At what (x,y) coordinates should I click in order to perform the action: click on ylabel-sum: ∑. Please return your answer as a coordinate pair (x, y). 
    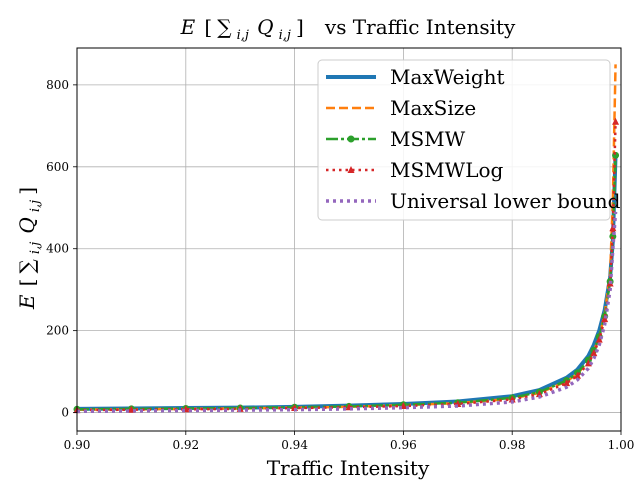
    Looking at the image, I should click on (27, 265).